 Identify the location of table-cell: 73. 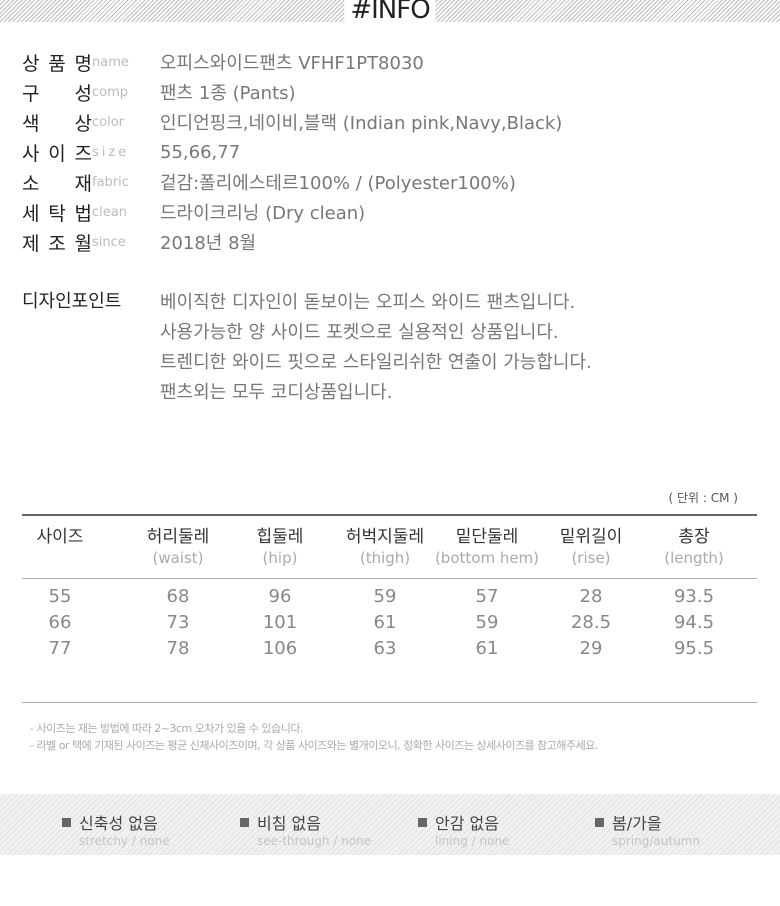
(178, 622).